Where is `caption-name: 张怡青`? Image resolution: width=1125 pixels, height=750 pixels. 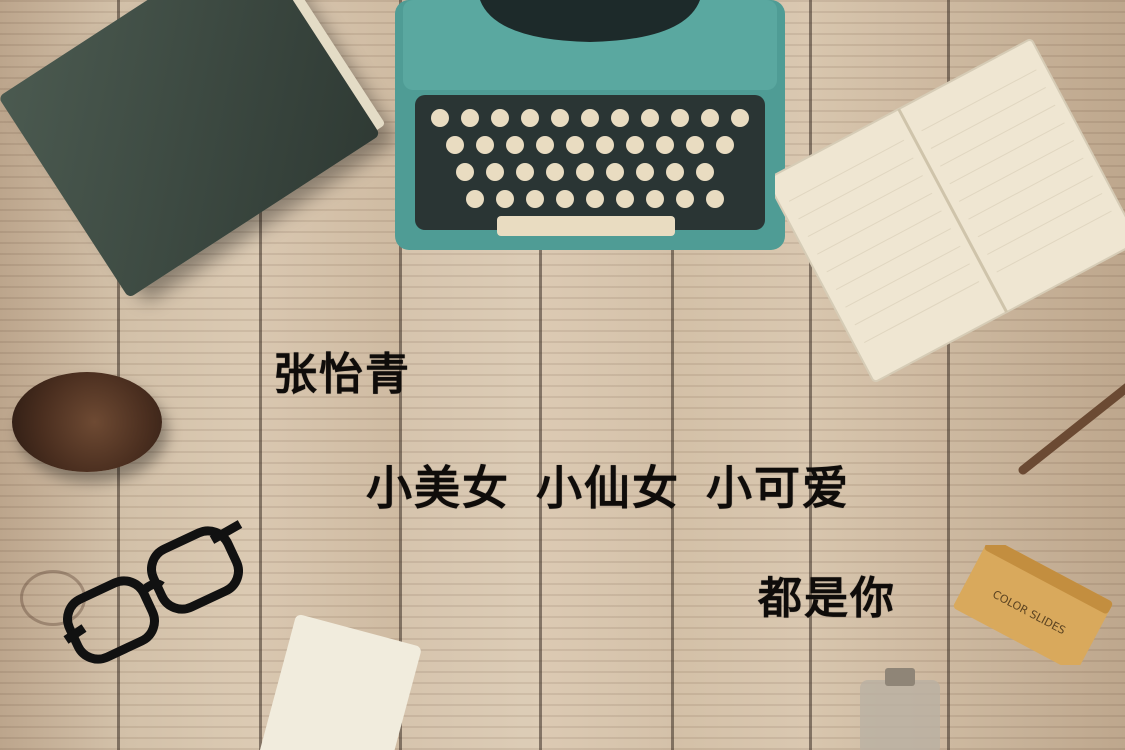
caption-name: 张怡青 is located at coordinates (342, 374).